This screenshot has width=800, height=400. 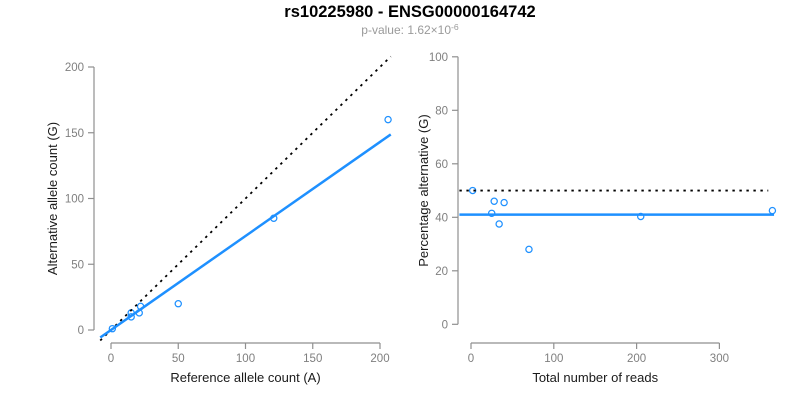 What do you see at coordinates (595, 377) in the screenshot?
I see `x-axis-label: Total number of reads` at bounding box center [595, 377].